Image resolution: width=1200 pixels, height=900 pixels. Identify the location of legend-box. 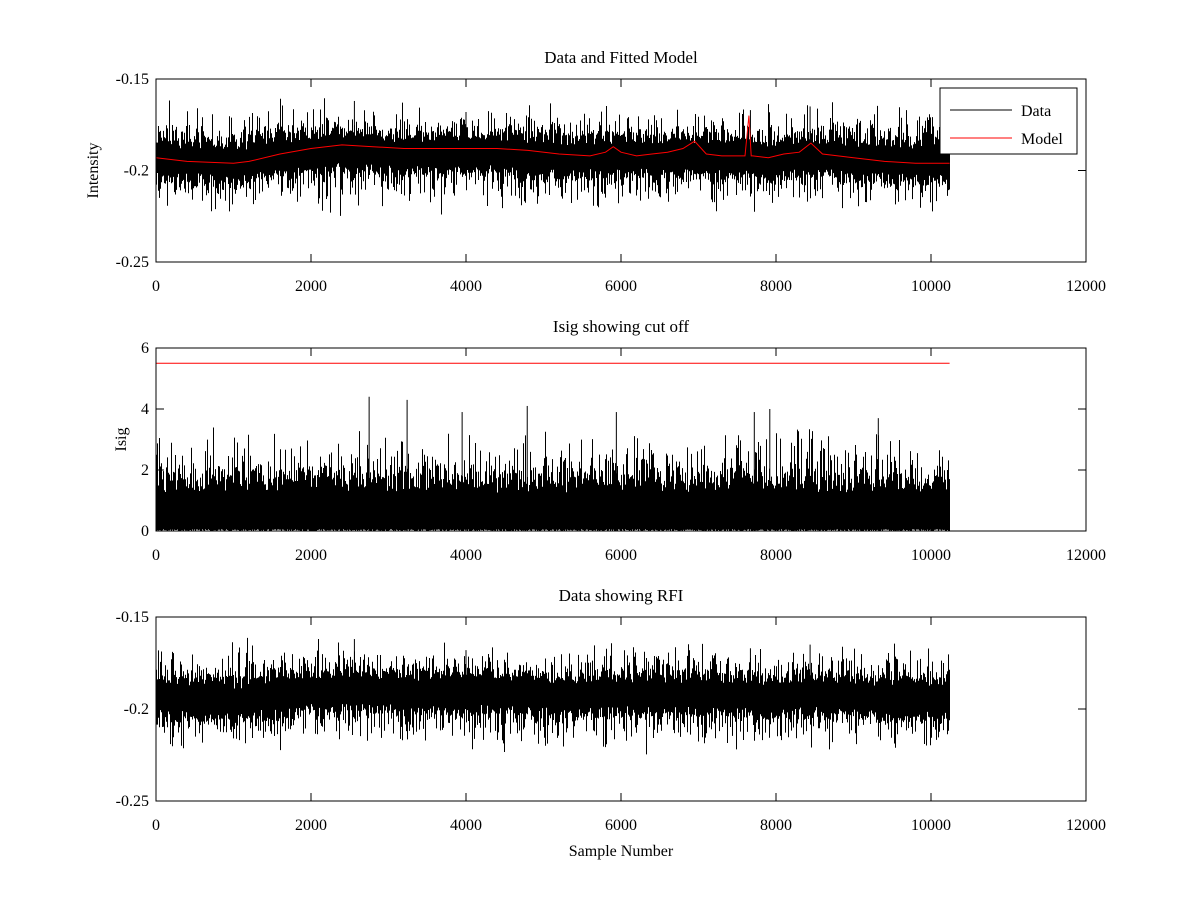
(1008, 121).